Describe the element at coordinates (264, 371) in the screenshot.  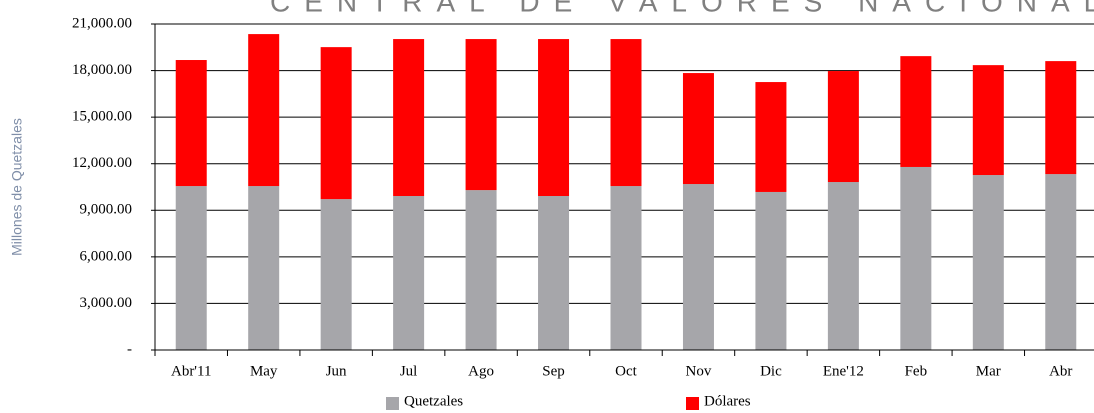
I see `x-tick-label: May` at that location.